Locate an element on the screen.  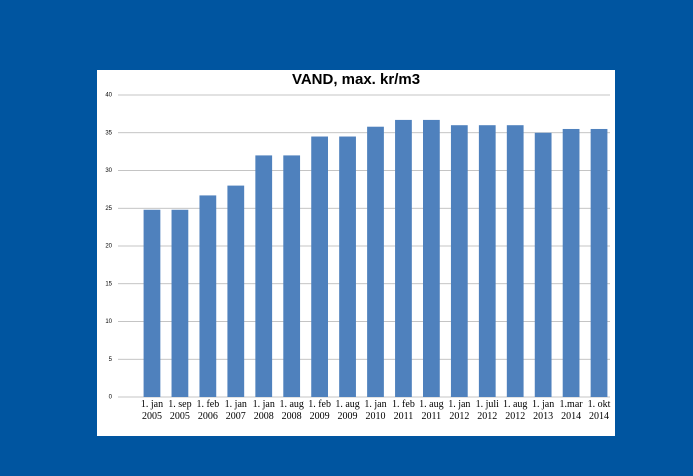
y-tick-label: 40 is located at coordinates (108, 96).